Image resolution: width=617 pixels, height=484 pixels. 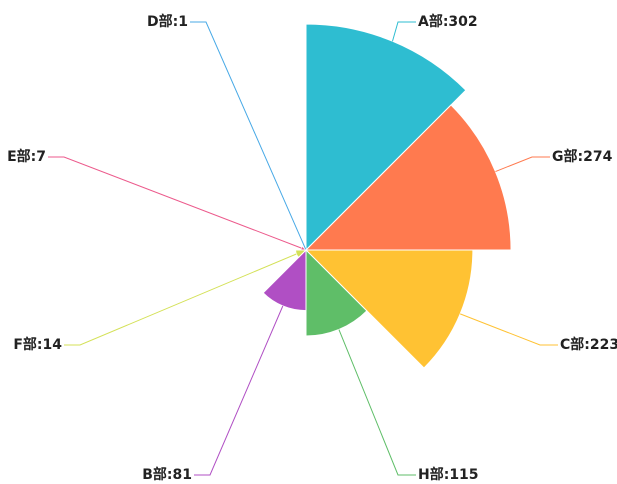 What do you see at coordinates (167, 21) in the screenshot?
I see `data-label: D部:1` at bounding box center [167, 21].